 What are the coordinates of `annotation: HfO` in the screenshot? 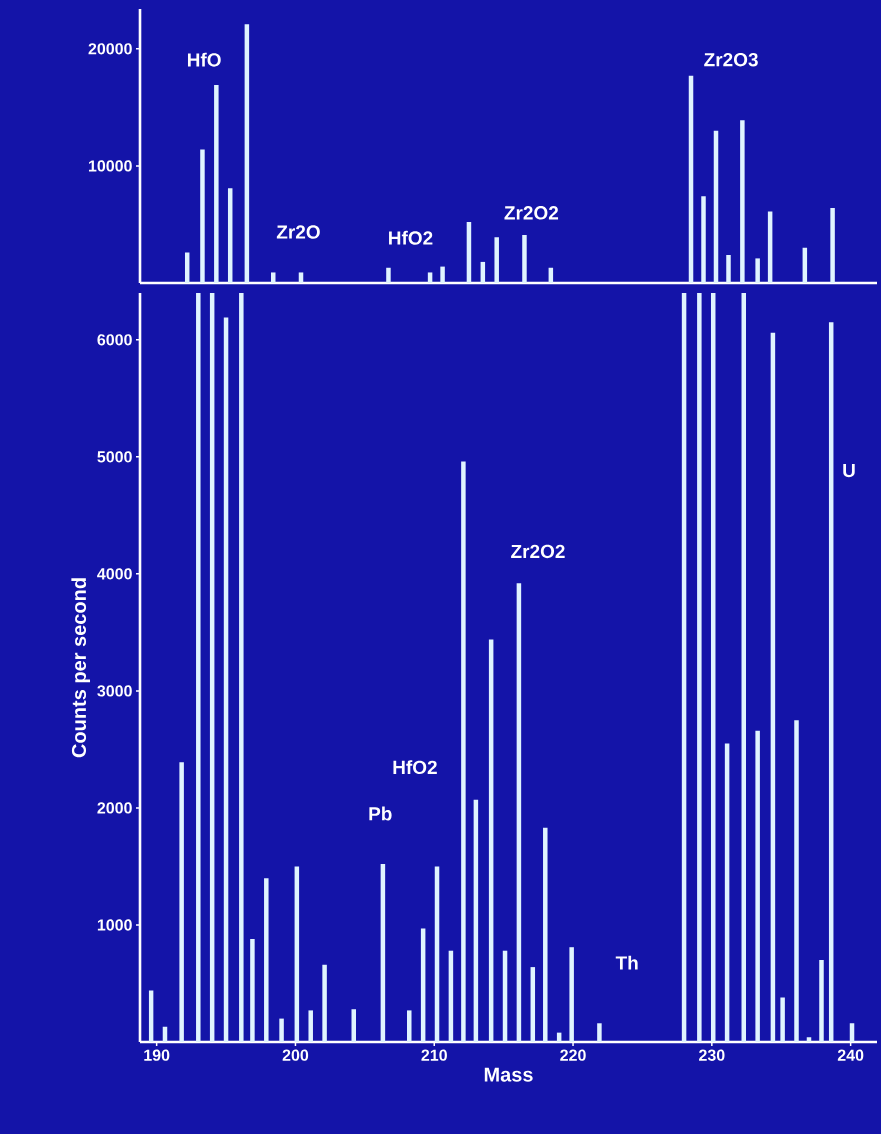 It's located at (204, 59).